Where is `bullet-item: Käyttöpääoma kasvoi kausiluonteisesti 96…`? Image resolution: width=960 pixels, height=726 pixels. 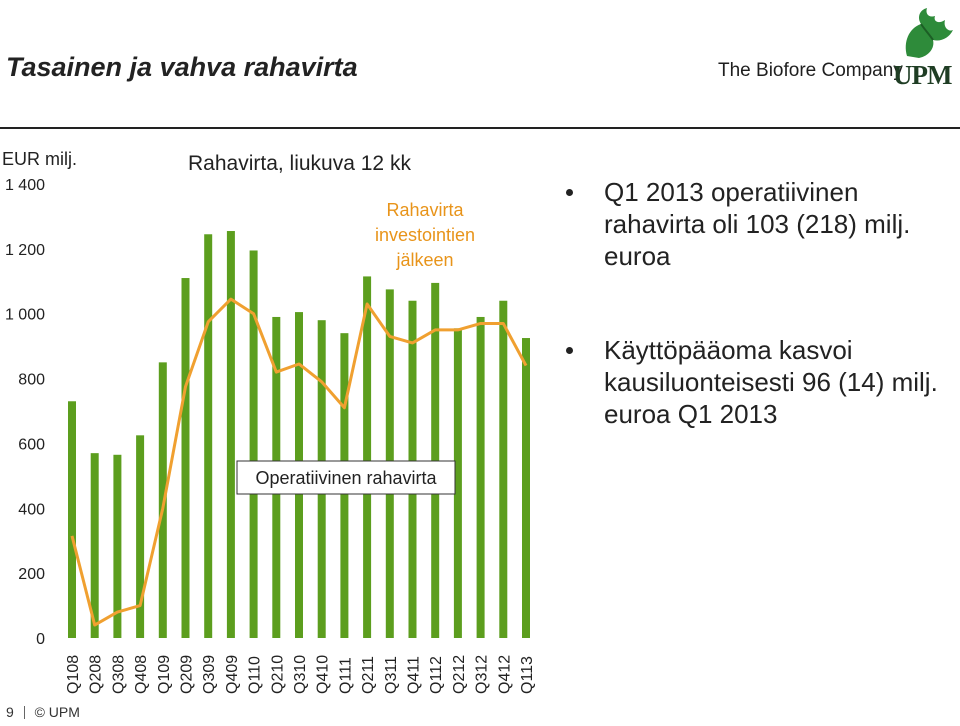
bullet-item: Käyttöpääoma kasvoi kausiluonteisesti 96… is located at coordinates (757, 382).